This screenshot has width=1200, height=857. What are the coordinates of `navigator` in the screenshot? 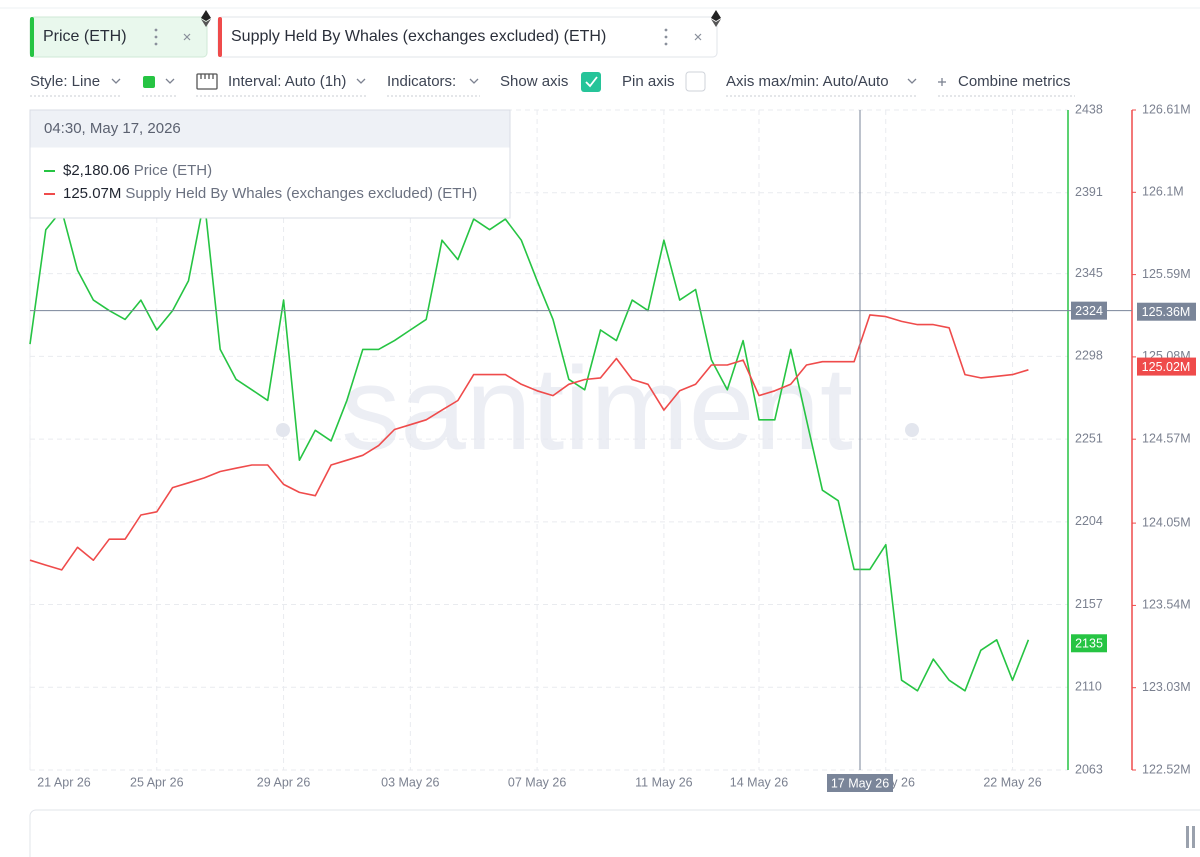 It's located at (614, 833).